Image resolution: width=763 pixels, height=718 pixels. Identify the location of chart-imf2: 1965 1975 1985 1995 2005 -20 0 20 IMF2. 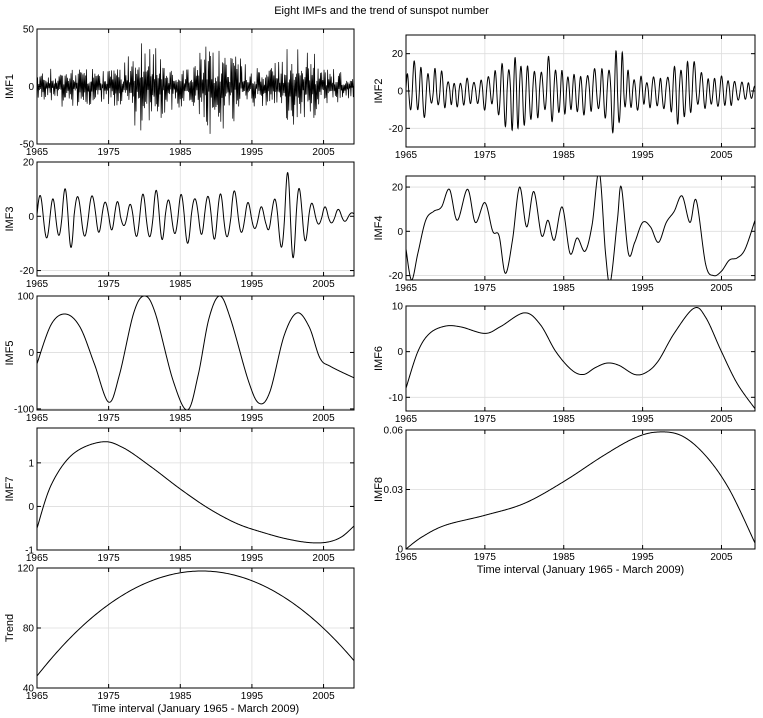
(564, 97).